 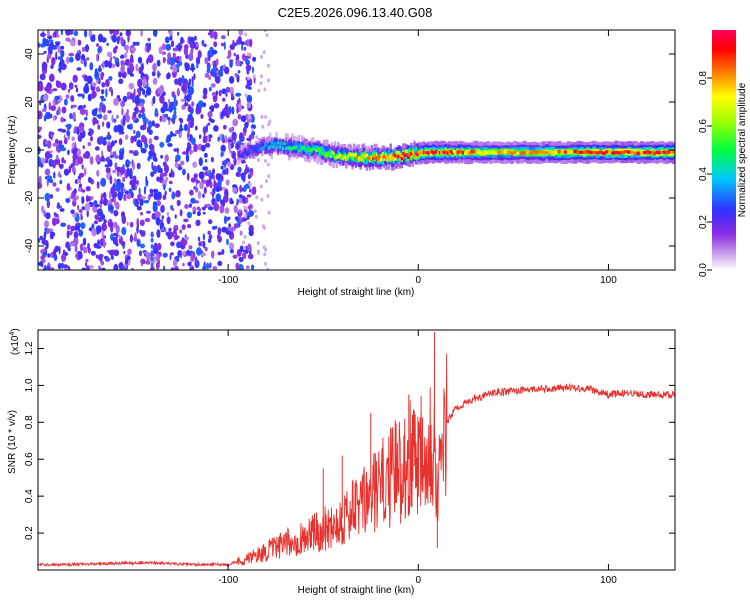 What do you see at coordinates (29, 422) in the screenshot?
I see `snr-ytick-label: 0.8` at bounding box center [29, 422].